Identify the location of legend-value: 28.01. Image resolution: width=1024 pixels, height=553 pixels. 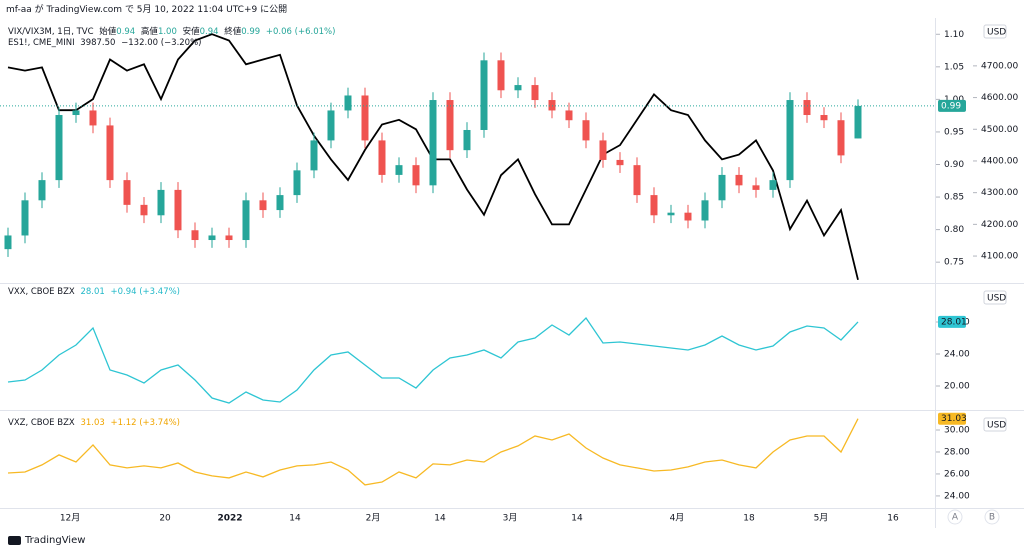
(92, 292).